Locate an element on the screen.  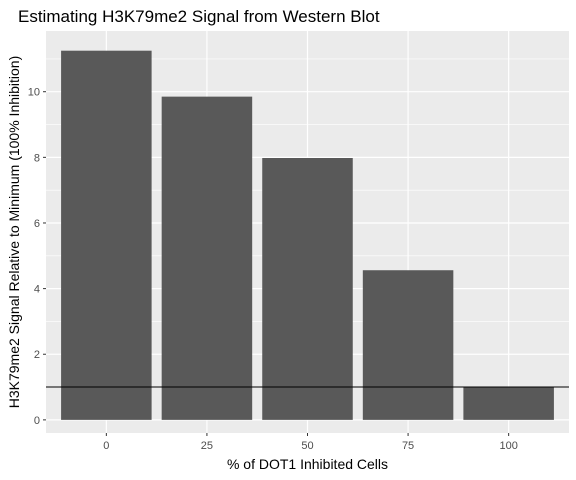
x-axis-title: % of DOT1 Inhibited Cells is located at coordinates (307, 464).